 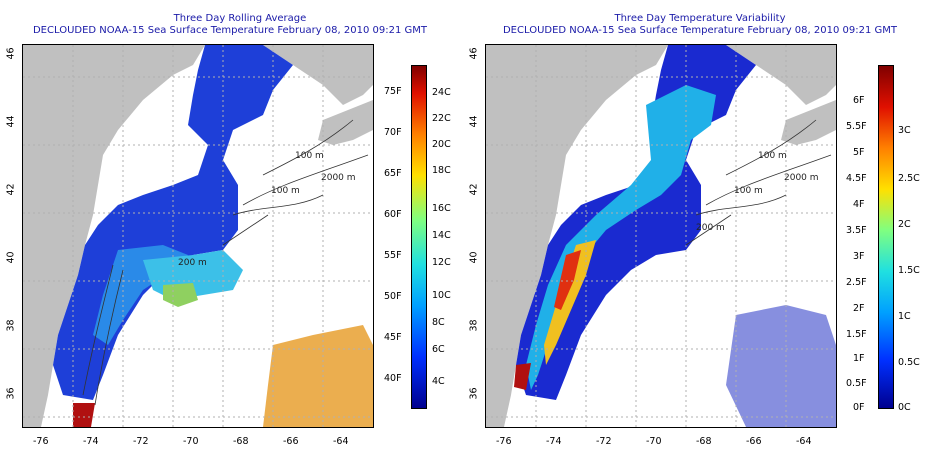 What do you see at coordinates (700, 18) in the screenshot?
I see `right-title-1: Three Day Temperature Variability` at bounding box center [700, 18].